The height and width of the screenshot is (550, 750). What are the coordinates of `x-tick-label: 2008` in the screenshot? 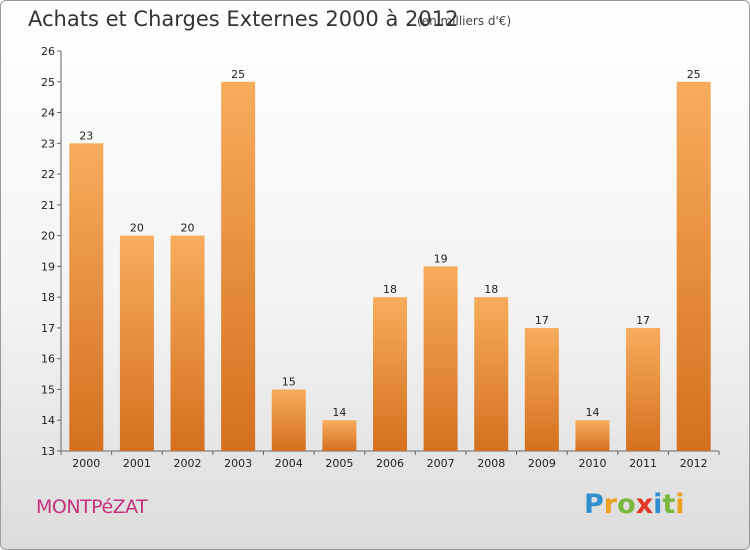 It's located at (491, 463).